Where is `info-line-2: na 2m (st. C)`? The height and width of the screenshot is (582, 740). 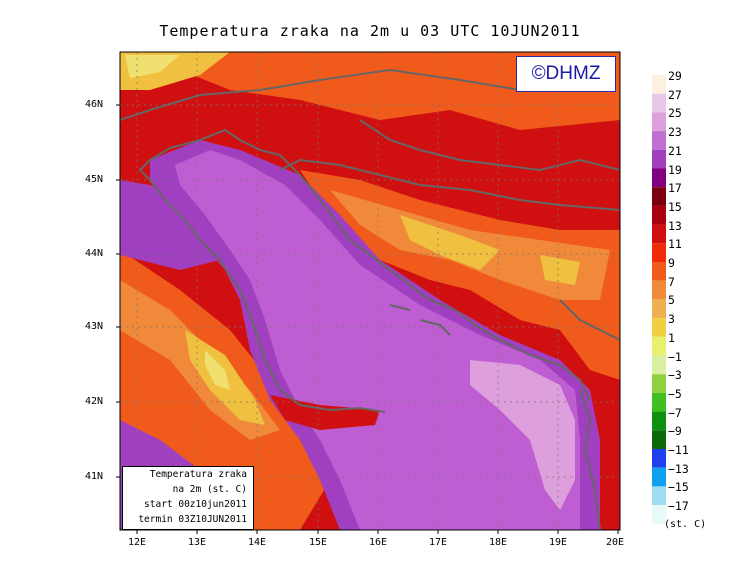 info-line-2: na 2m (st. C) is located at coordinates (209, 489).